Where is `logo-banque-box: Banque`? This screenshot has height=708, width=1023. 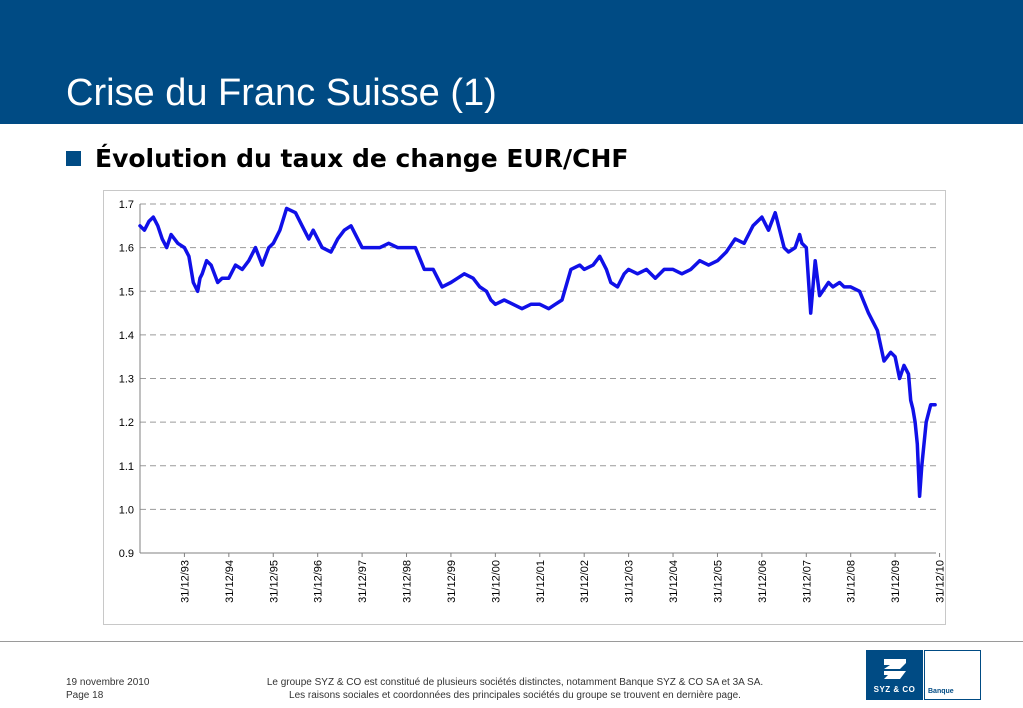
logo-banque-box: Banque is located at coordinates (952, 675).